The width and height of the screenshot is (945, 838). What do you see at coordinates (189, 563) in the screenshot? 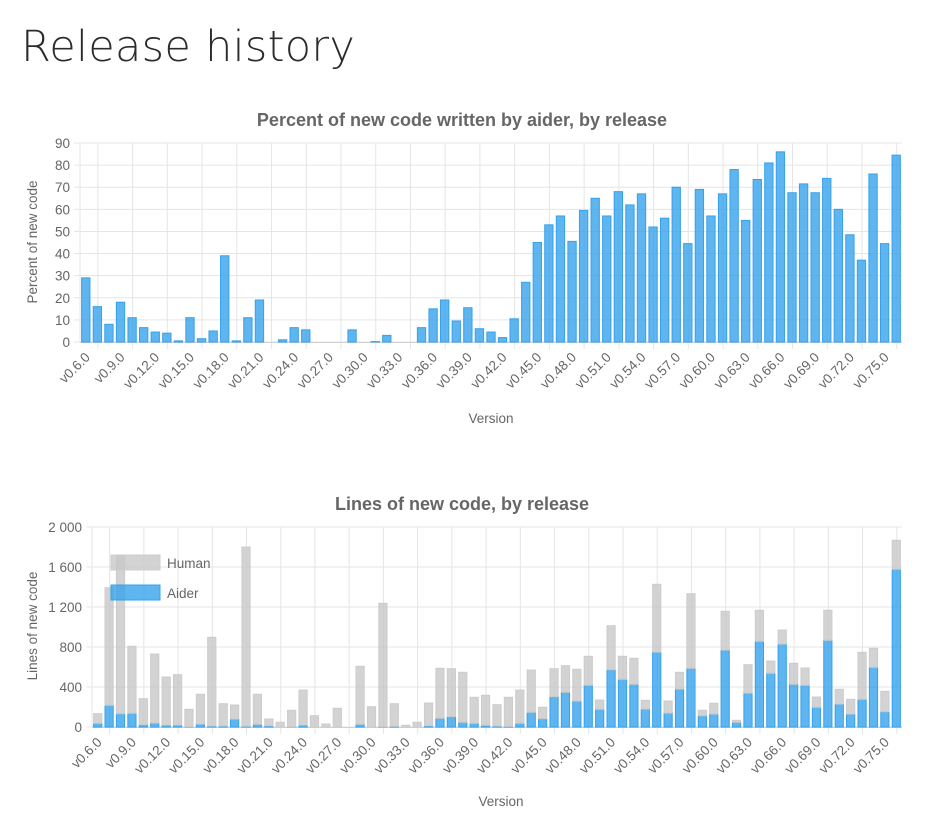
I see `legend-label-human: Human` at bounding box center [189, 563].